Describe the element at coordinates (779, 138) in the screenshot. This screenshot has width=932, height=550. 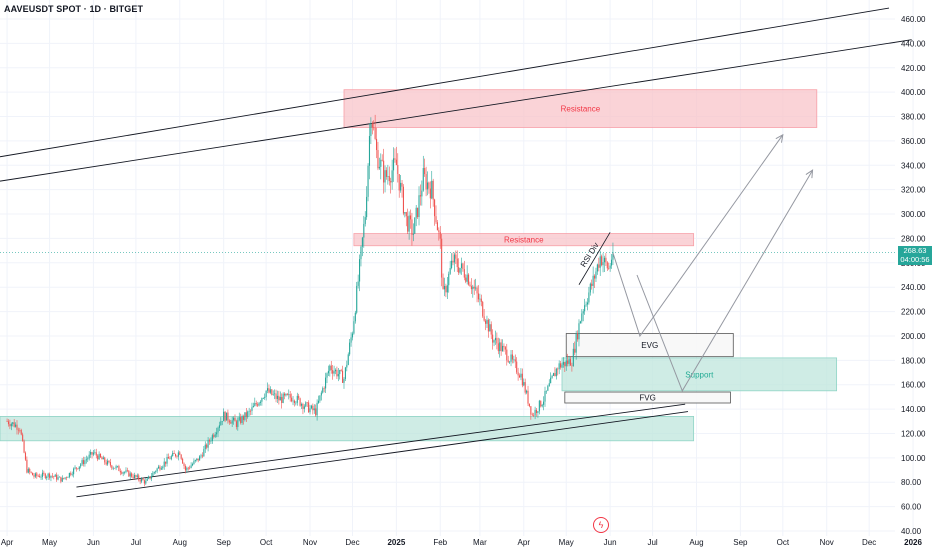
I see `projection-arrow-a-head` at that location.